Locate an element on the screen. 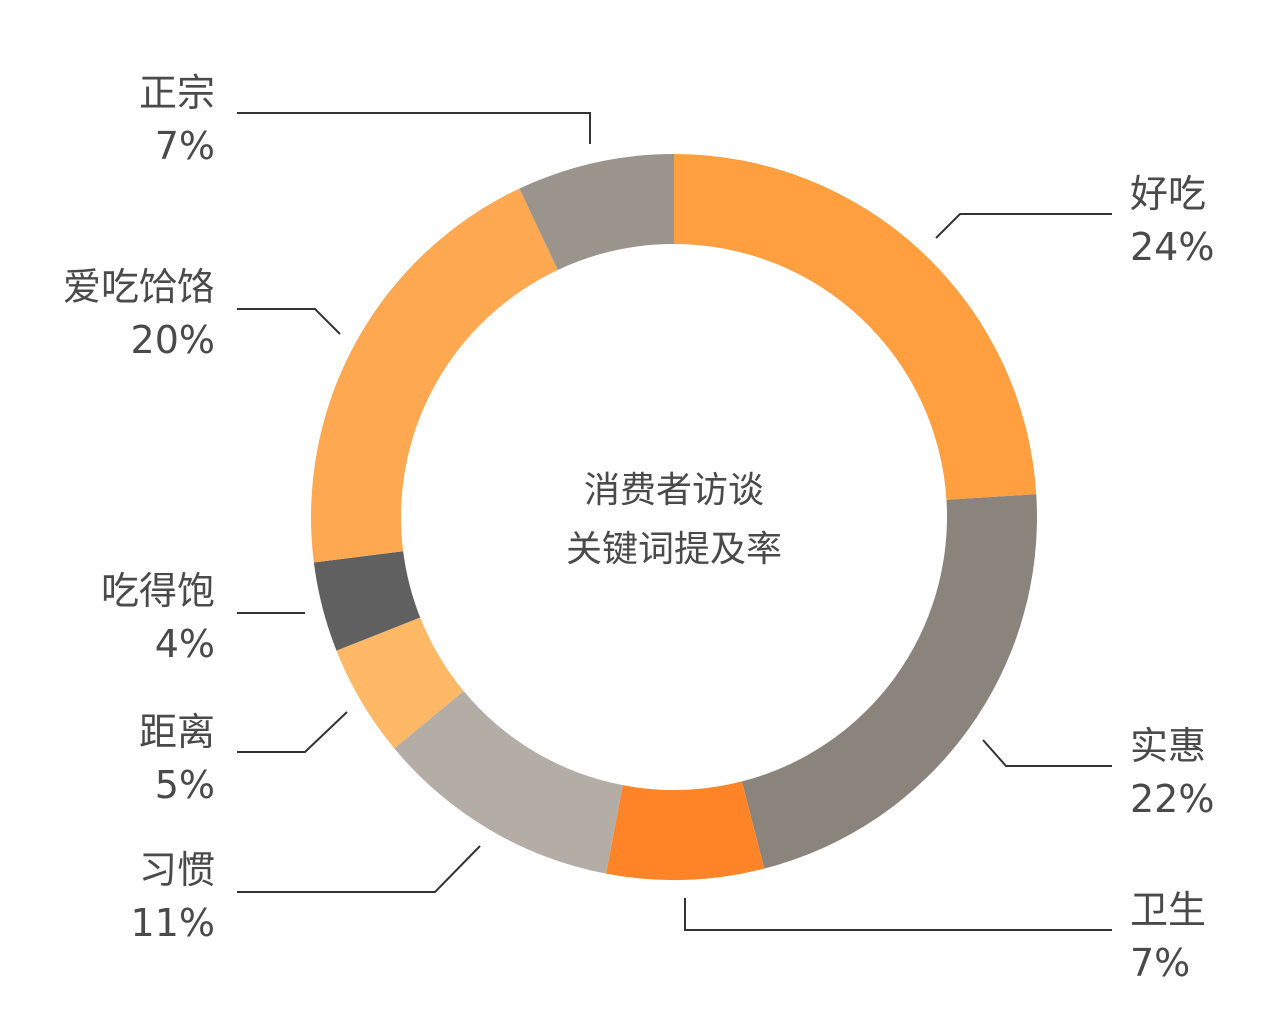 Image resolution: width=1280 pixels, height=1028 pixels. slice-category-label-4: 习惯 is located at coordinates (177, 870).